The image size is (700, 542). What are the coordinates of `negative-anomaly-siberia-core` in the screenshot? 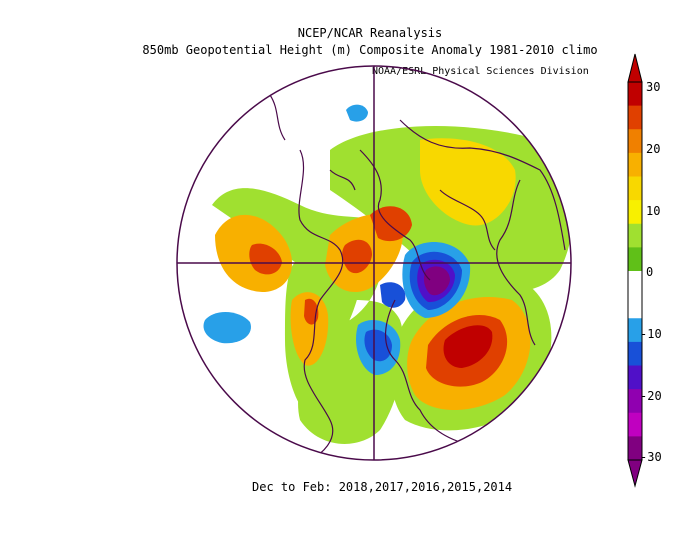 It's located at (436, 281).